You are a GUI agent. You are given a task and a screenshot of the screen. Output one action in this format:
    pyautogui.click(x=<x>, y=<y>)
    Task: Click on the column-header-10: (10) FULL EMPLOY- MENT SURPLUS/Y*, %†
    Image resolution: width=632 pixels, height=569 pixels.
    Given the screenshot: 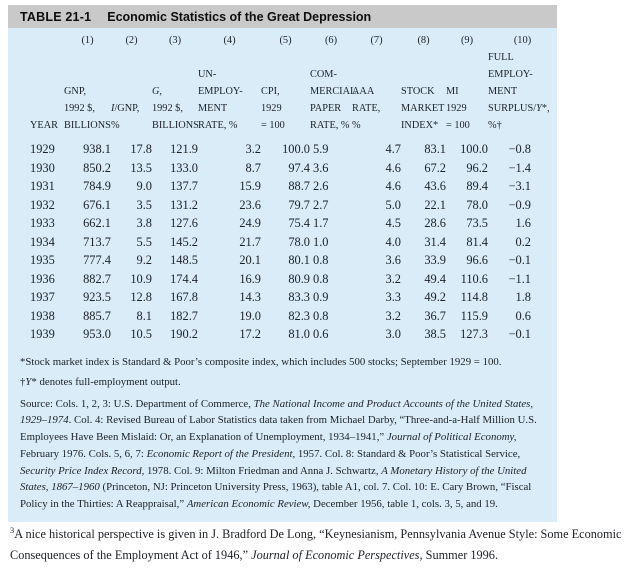 What is the action you would take?
    pyautogui.click(x=522, y=83)
    